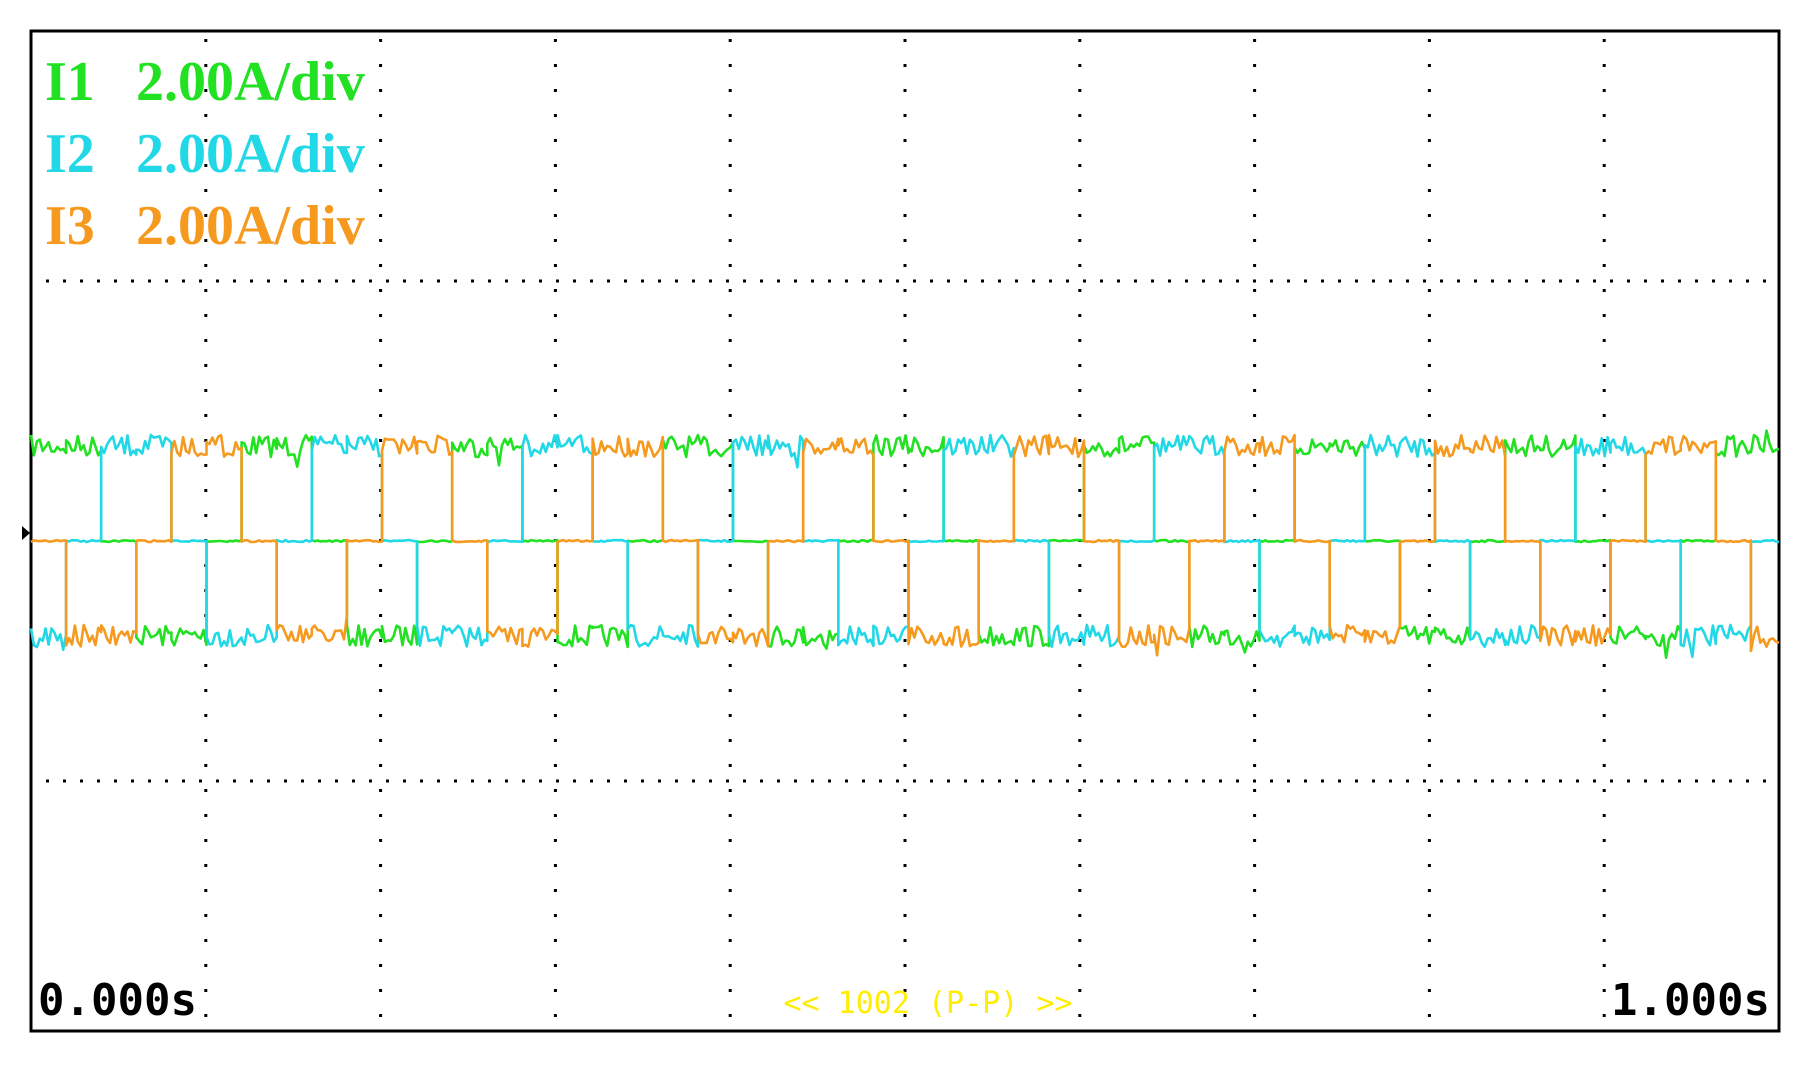 The height and width of the screenshot is (1066, 1809). What do you see at coordinates (928, 1003) in the screenshot?
I see `record-count-label: << 1002 (P-P) >>` at bounding box center [928, 1003].